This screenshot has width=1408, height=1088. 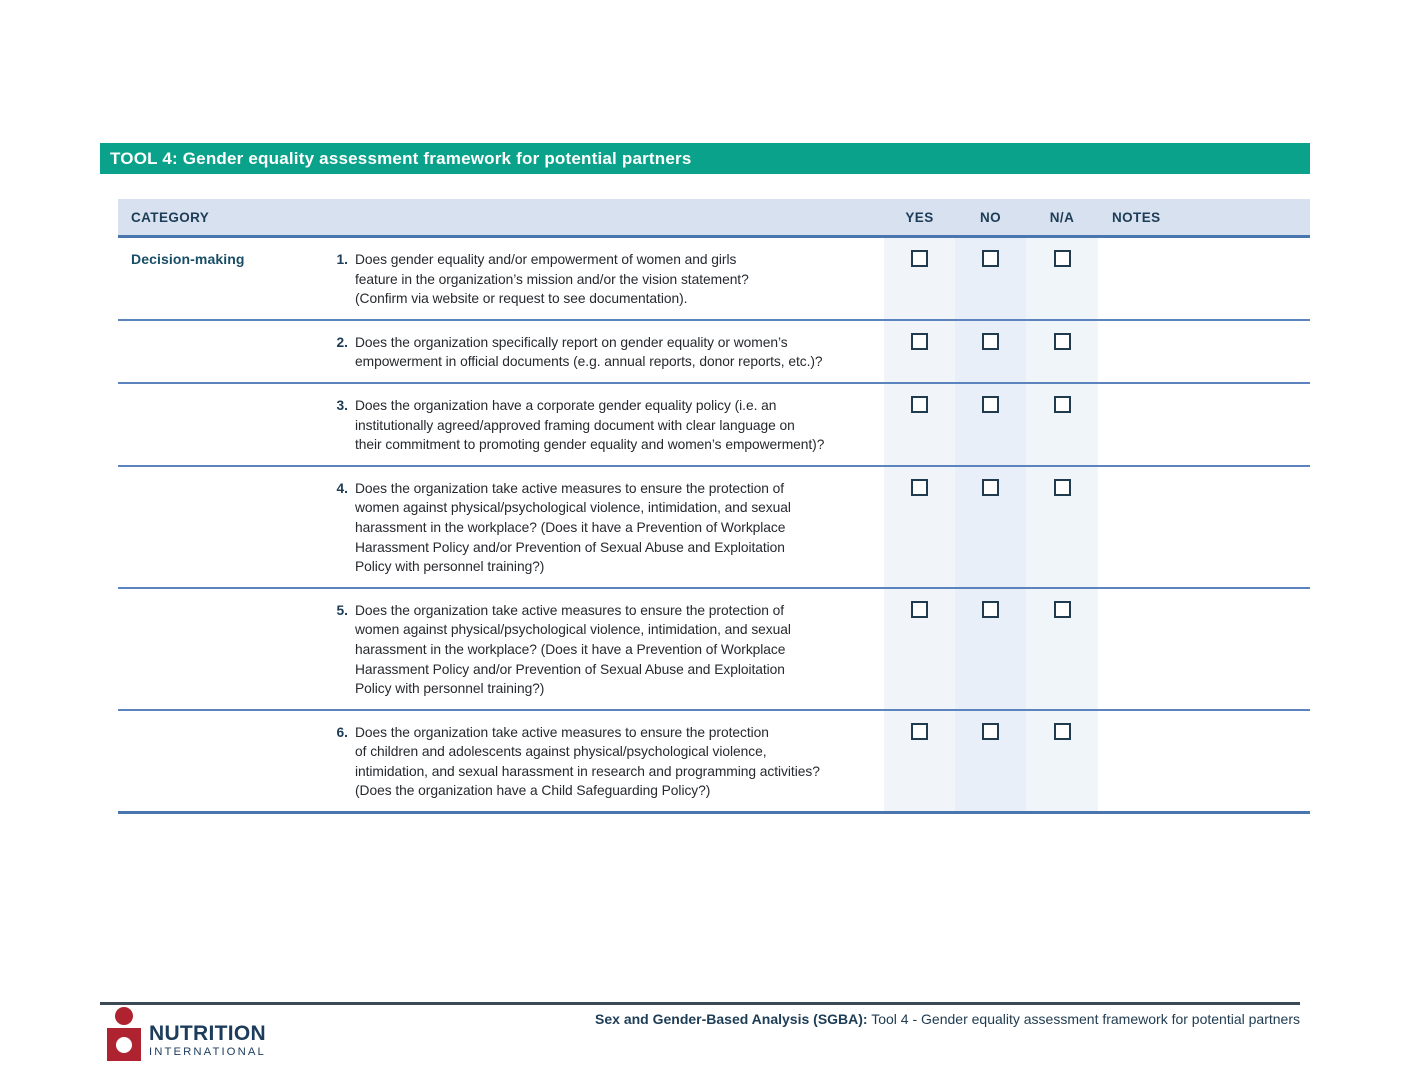 What do you see at coordinates (731, 1019) in the screenshot?
I see `footer-doc-label-bold: Sex and Gender-Based Analysis (SGBA):` at bounding box center [731, 1019].